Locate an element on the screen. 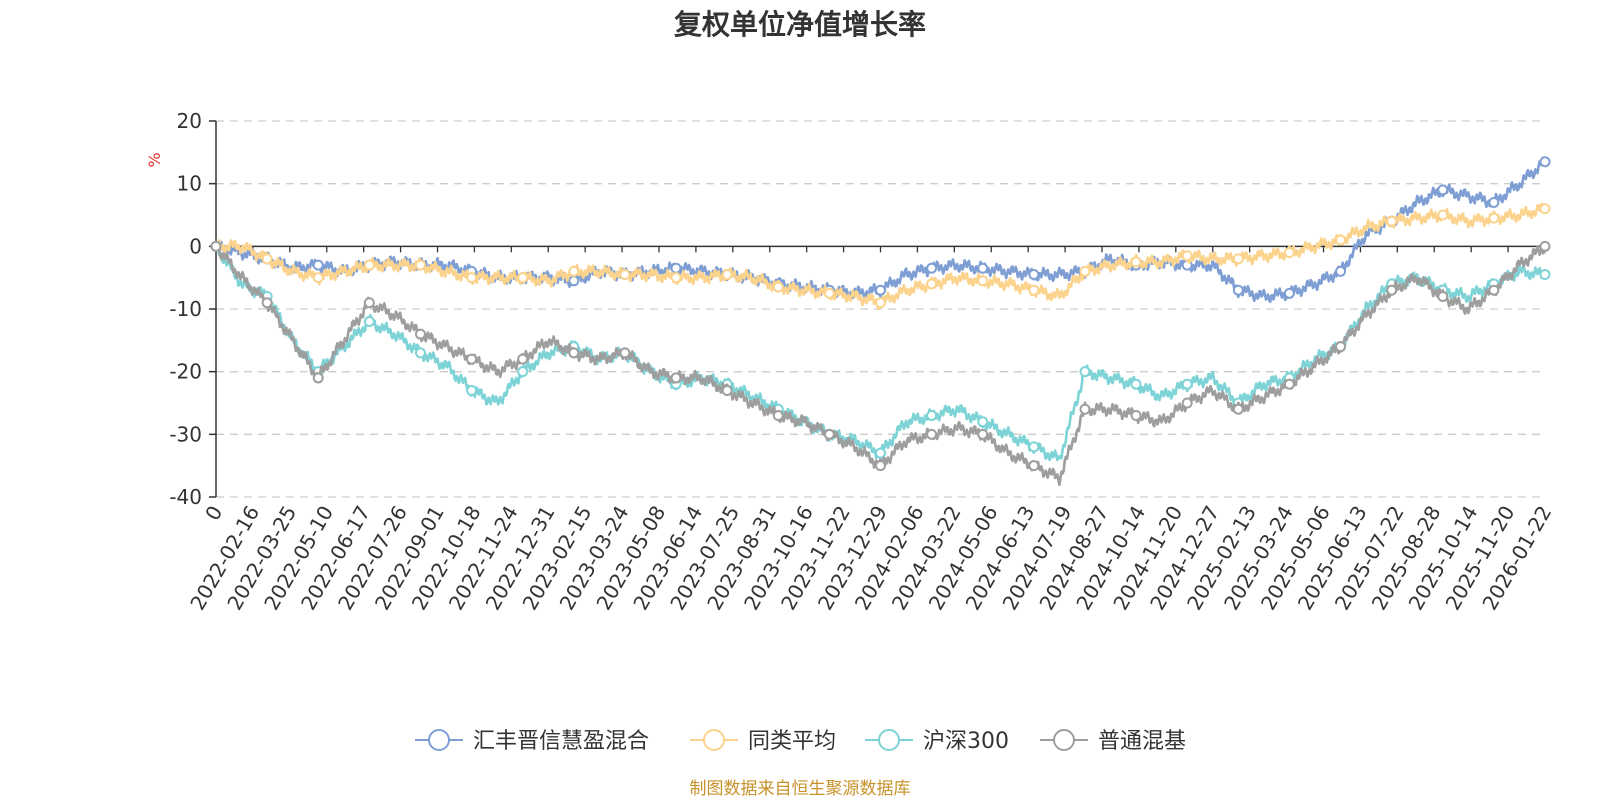 This screenshot has height=800, width=1600. x-tick-label: 0 is located at coordinates (213, 513).